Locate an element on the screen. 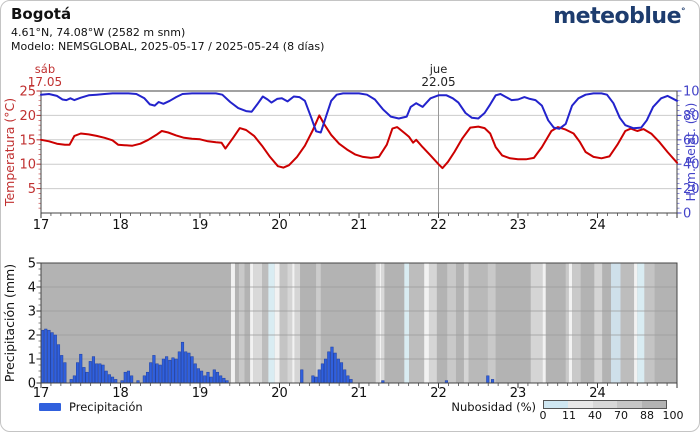 This screenshot has height=432, width=700. svg-text: 60 is located at coordinates (691, 140).